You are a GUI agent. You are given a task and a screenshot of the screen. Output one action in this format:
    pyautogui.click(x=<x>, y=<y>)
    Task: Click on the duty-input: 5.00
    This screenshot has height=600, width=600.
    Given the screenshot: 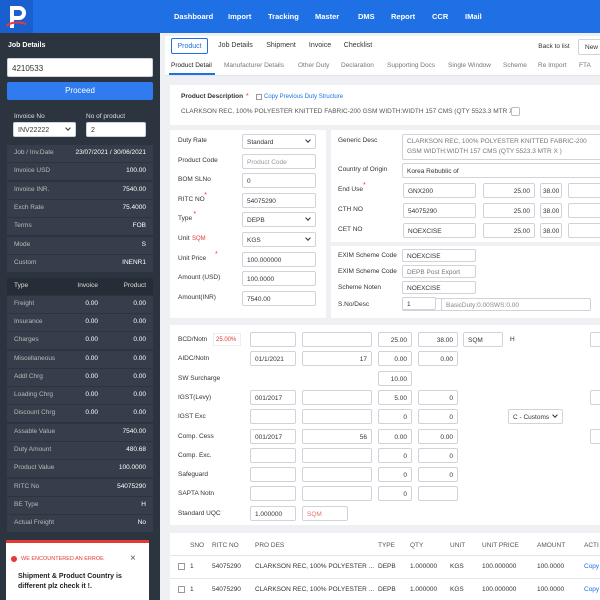 What is the action you would take?
    pyautogui.click(x=395, y=397)
    